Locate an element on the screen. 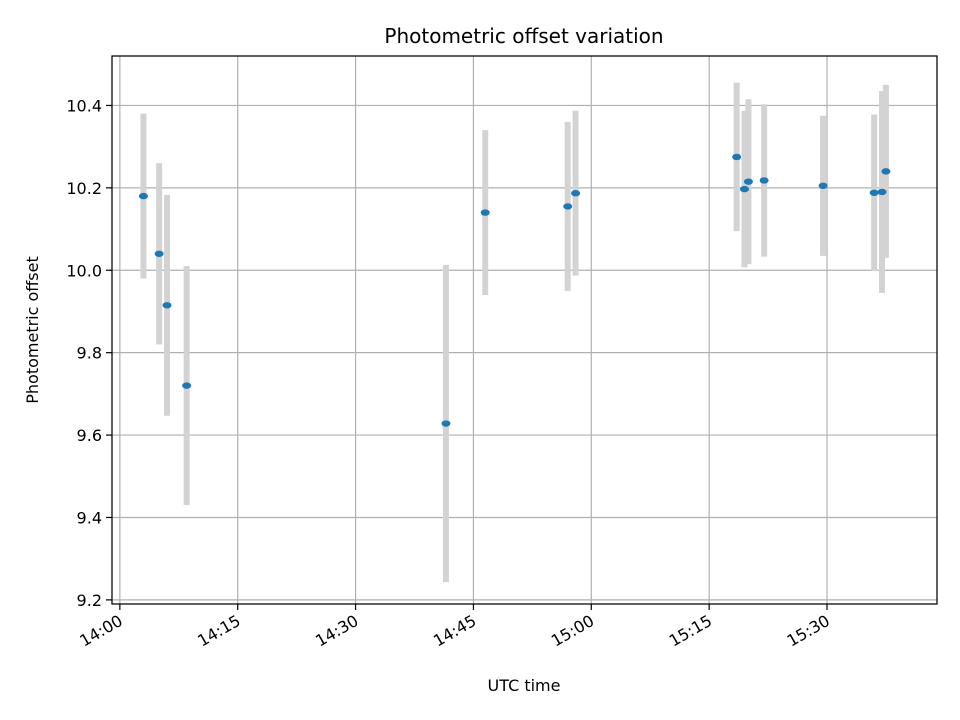 The height and width of the screenshot is (720, 960). y-tick-label: 10.2 is located at coordinates (84, 188).